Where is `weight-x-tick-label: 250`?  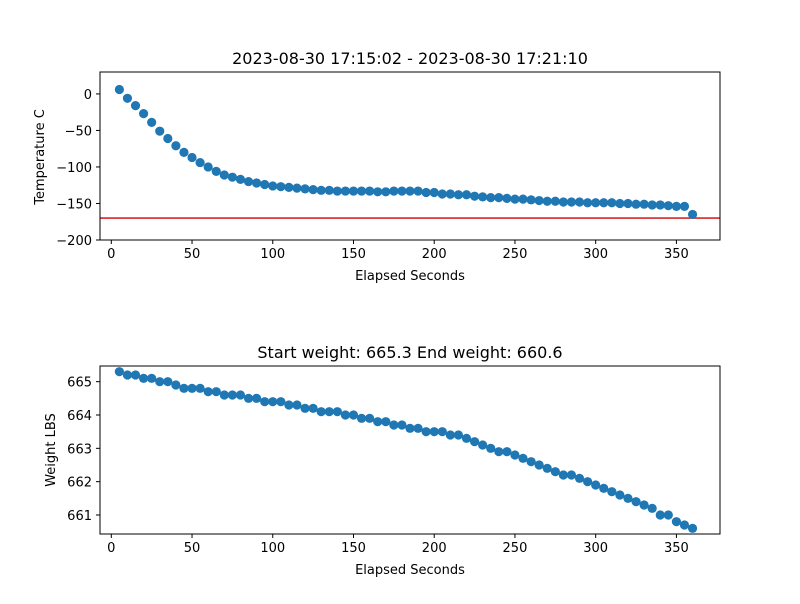
weight-x-tick-label: 250 is located at coordinates (515, 548).